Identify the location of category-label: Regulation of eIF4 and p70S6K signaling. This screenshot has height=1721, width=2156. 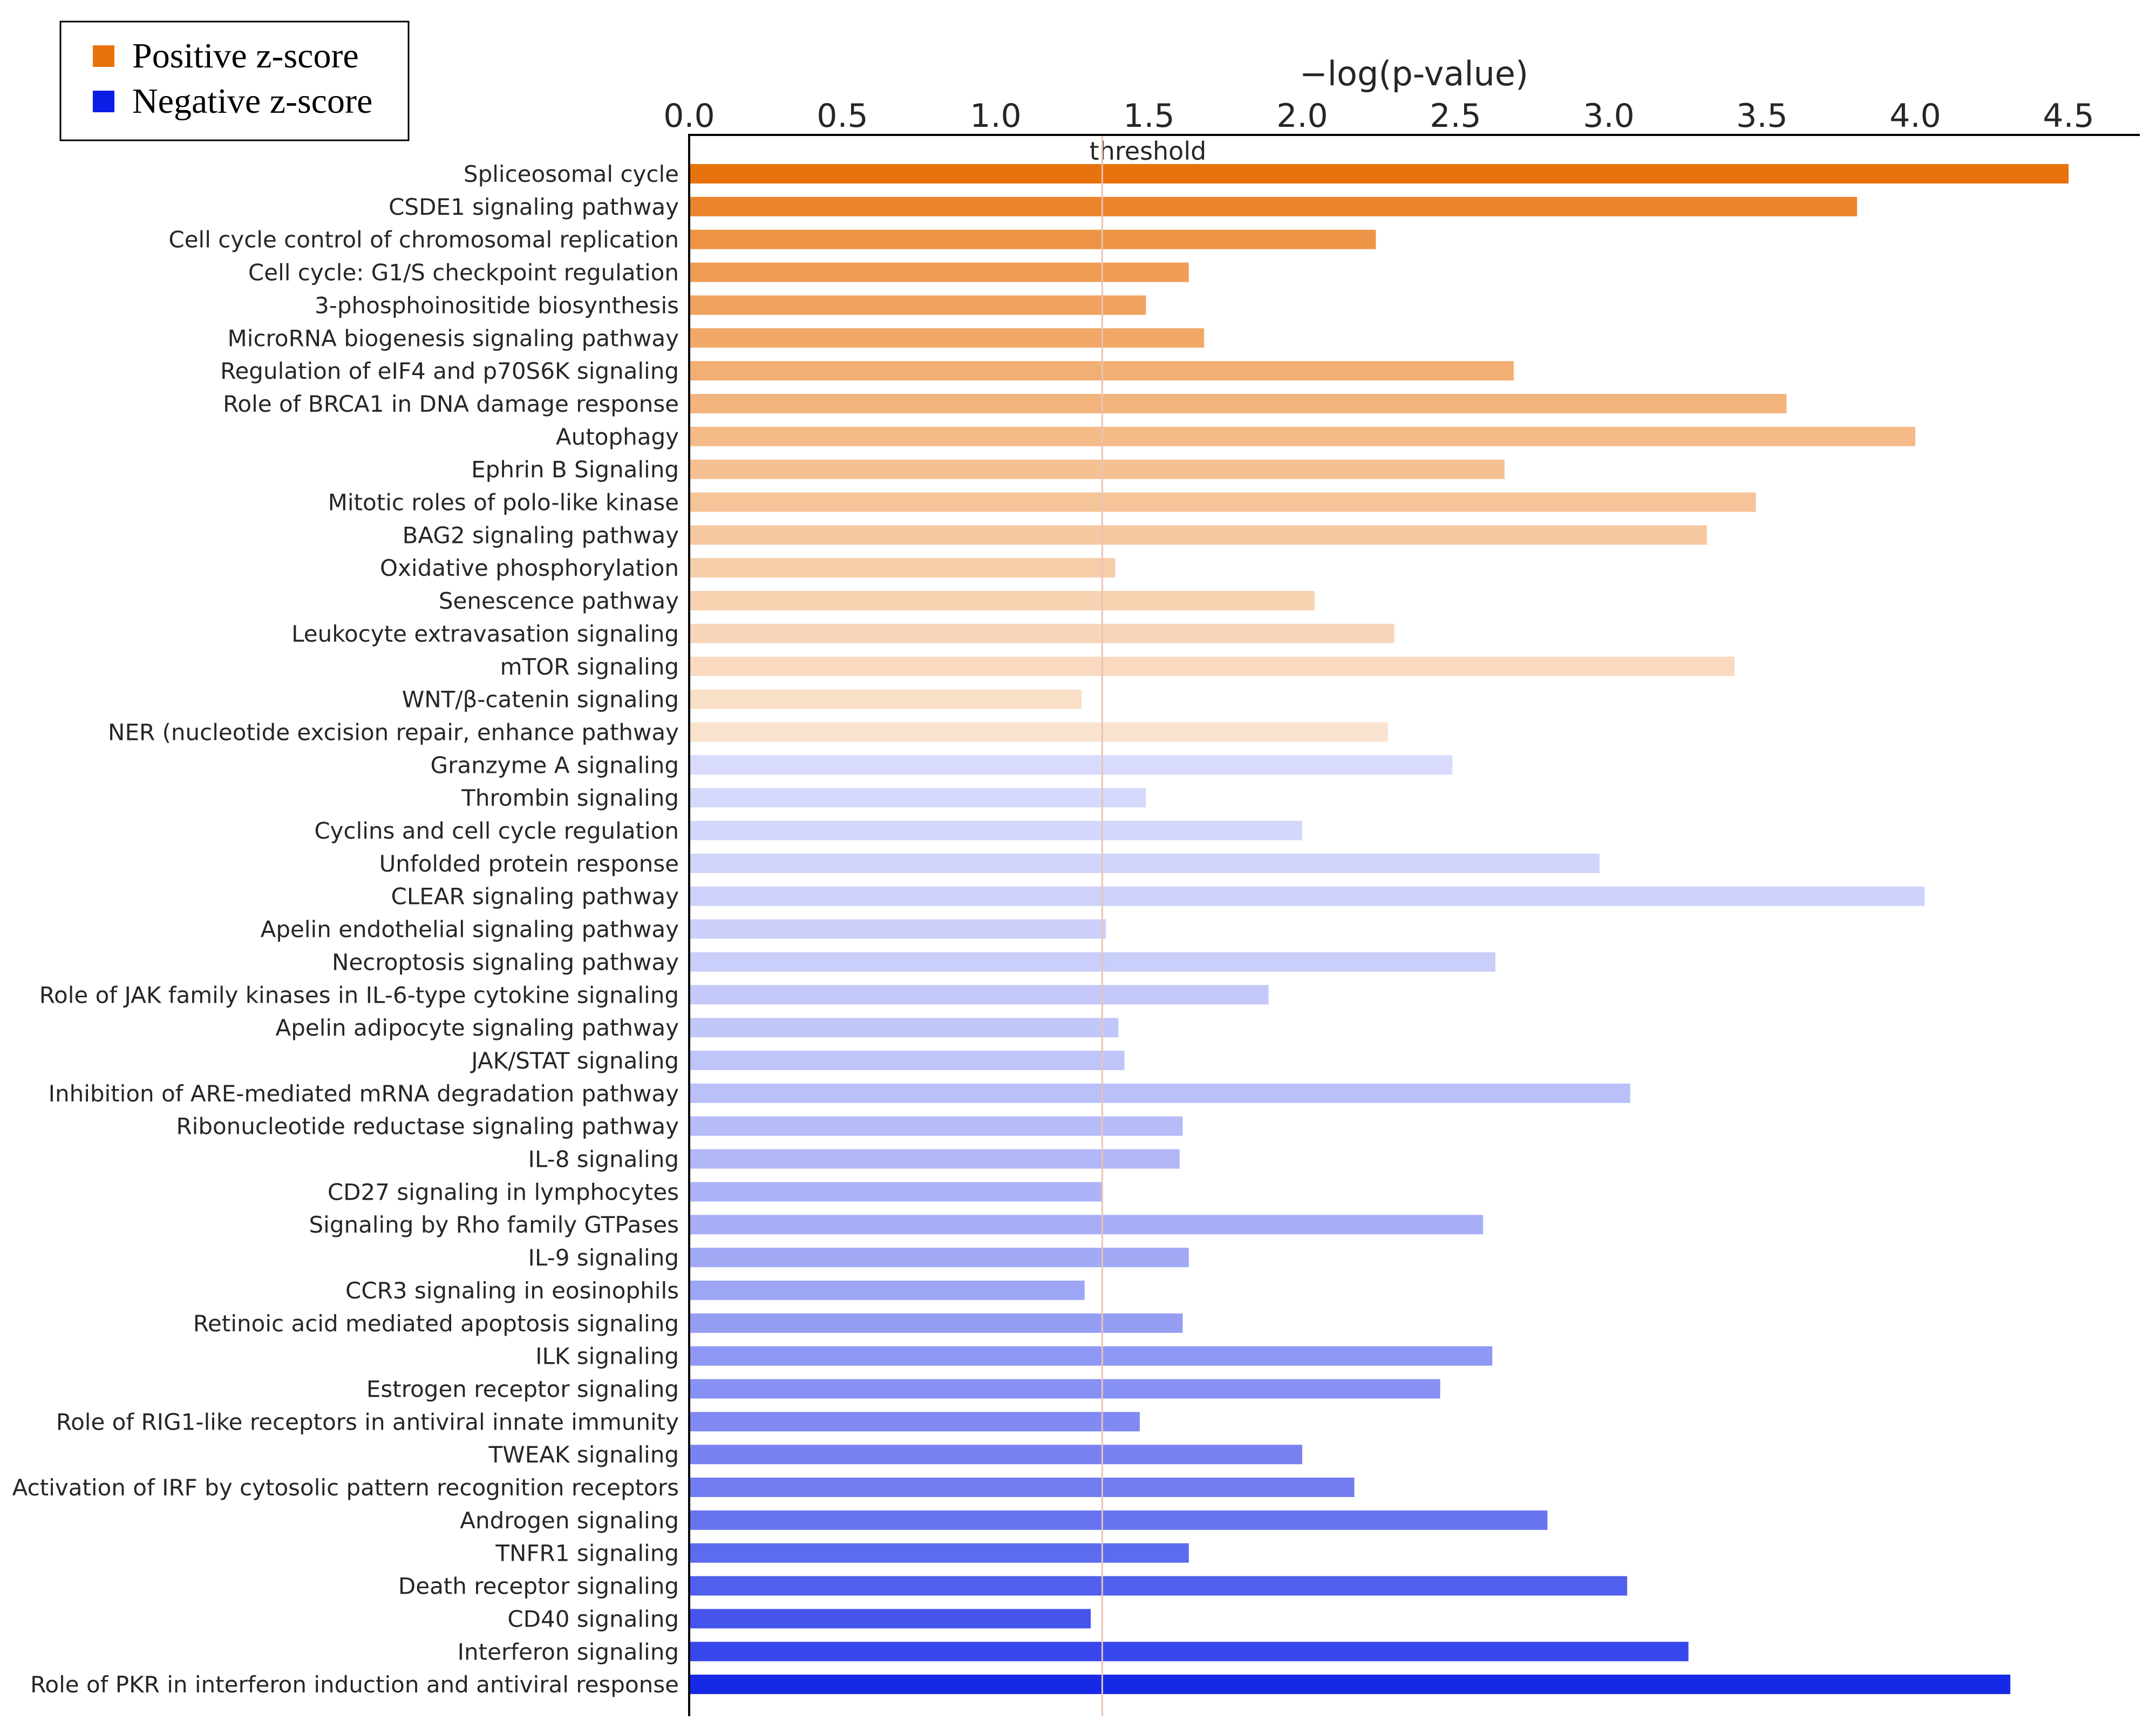
(450, 371).